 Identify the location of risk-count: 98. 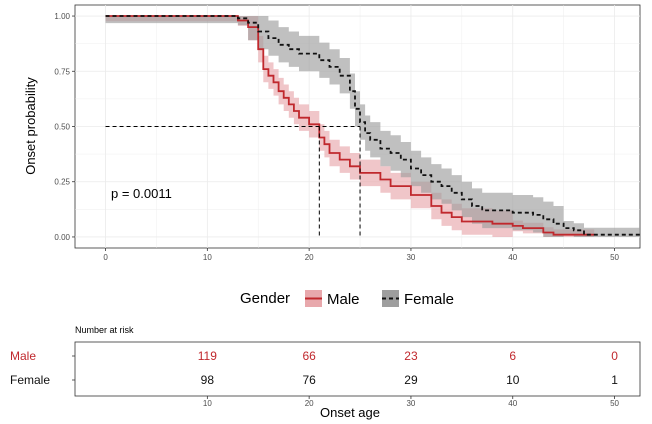
(208, 380).